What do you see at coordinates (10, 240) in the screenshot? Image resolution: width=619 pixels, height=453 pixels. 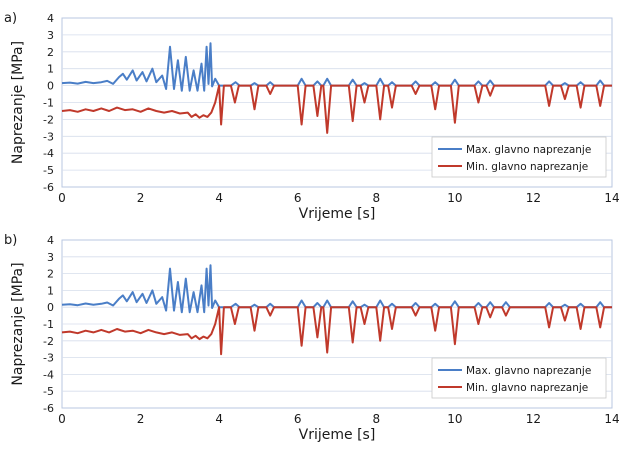 I see `panel-label: b)` at bounding box center [10, 240].